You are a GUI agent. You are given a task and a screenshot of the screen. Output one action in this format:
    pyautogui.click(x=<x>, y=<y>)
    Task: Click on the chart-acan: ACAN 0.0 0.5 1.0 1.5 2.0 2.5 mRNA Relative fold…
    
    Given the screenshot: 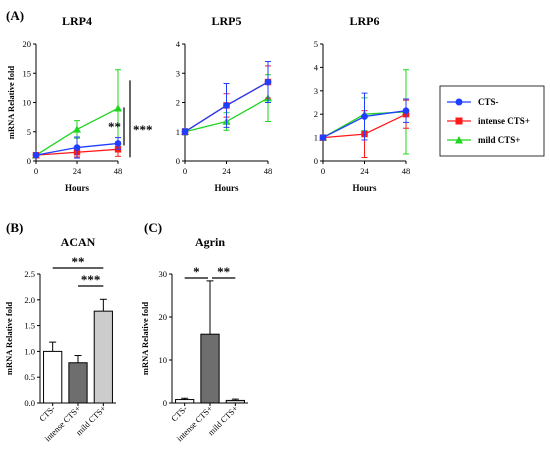 What is the action you would take?
    pyautogui.click(x=60, y=339)
    